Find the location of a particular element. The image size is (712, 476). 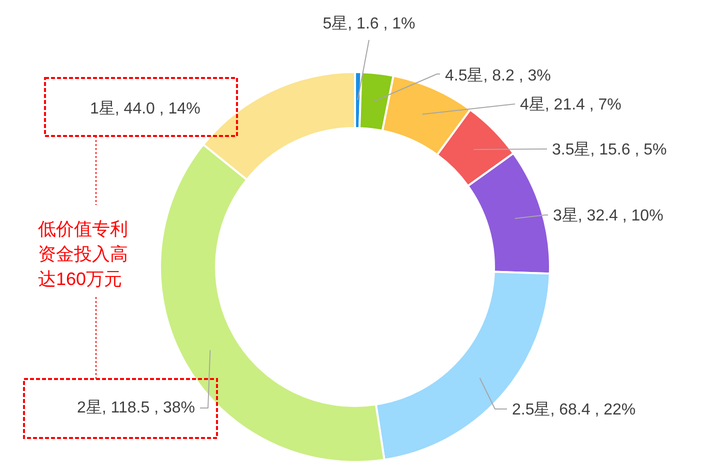

slice-label: 1星, 44.0 , 14% is located at coordinates (145, 109).